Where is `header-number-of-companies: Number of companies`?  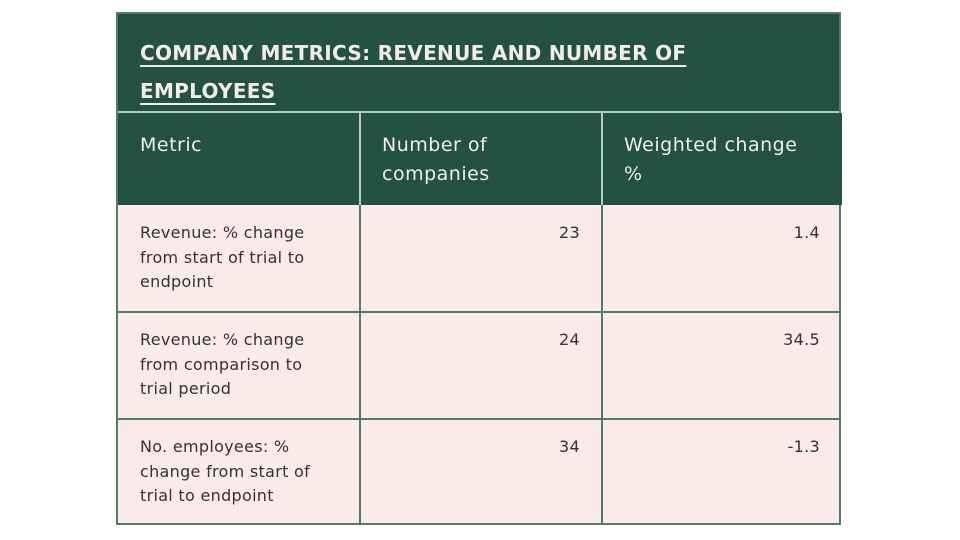
header-number-of-companies: Number of companies is located at coordinates (481, 159).